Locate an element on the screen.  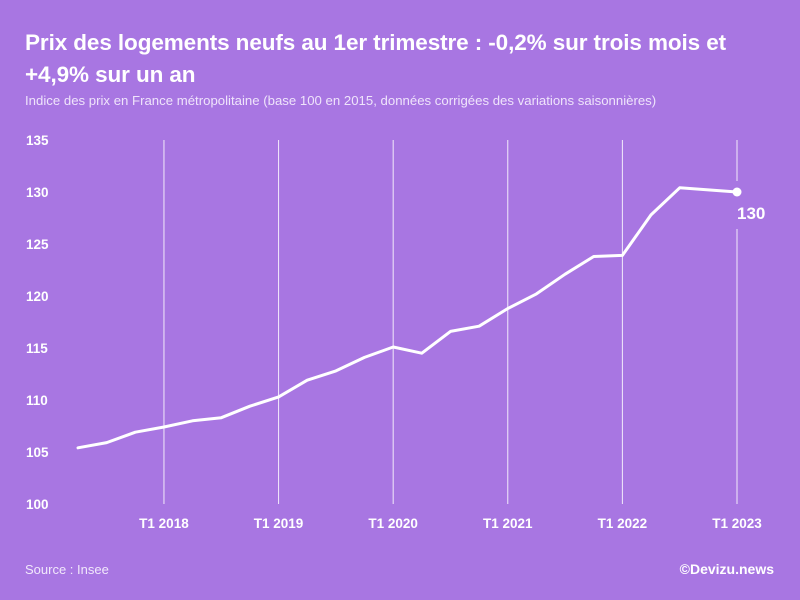
credit-logo: ©Devizu.news is located at coordinates (726, 569).